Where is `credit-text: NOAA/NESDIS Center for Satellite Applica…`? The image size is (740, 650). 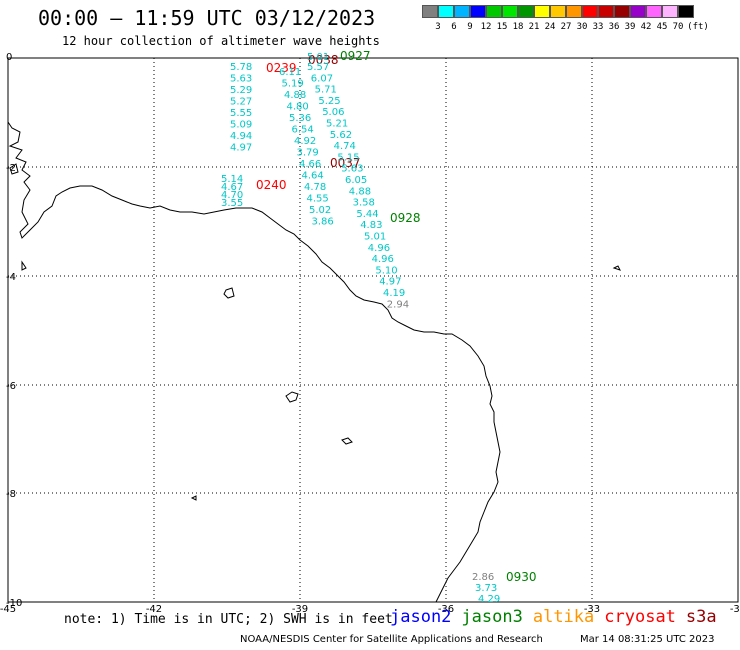 credit-text: NOAA/NESDIS Center for Satellite Applica… is located at coordinates (391, 639).